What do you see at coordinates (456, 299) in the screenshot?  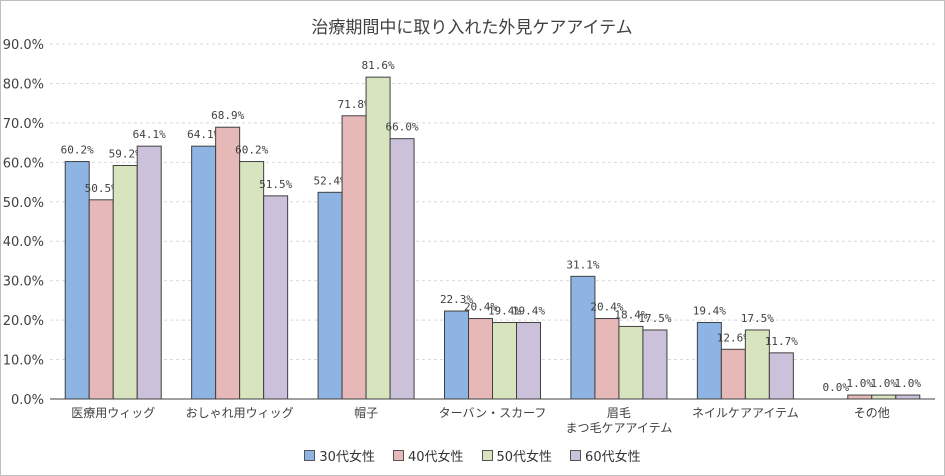 I see `data-label: 22.3%` at bounding box center [456, 299].